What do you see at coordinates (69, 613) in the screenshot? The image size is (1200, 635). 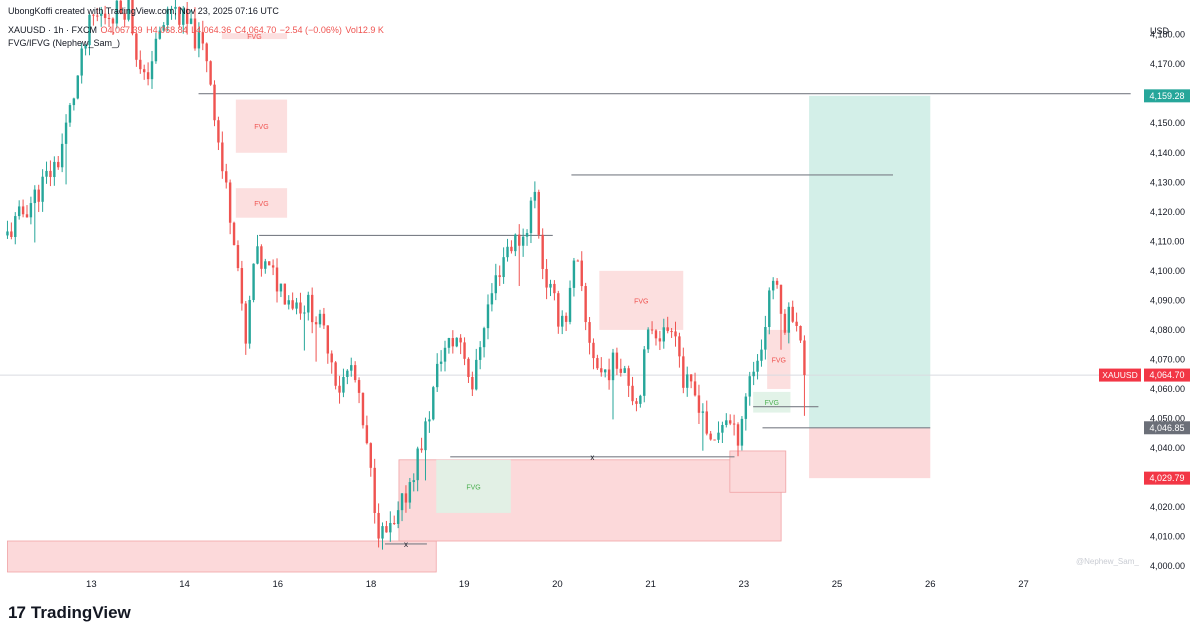 I see `tradingview-logo: 17 TradingView` at bounding box center [69, 613].